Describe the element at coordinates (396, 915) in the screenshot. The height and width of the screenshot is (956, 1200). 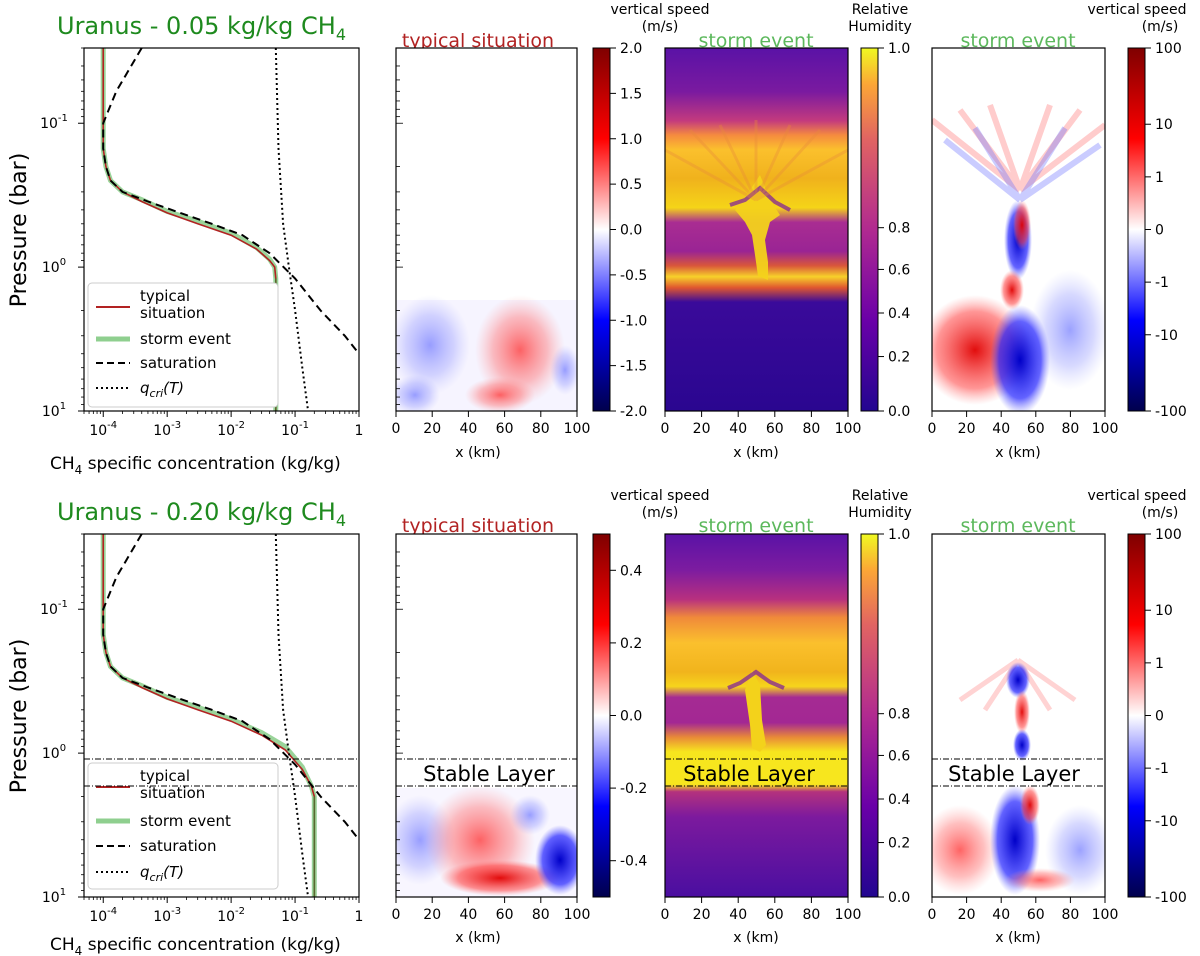
I see `row2-wtypical-x-tick-label-0: 0` at that location.